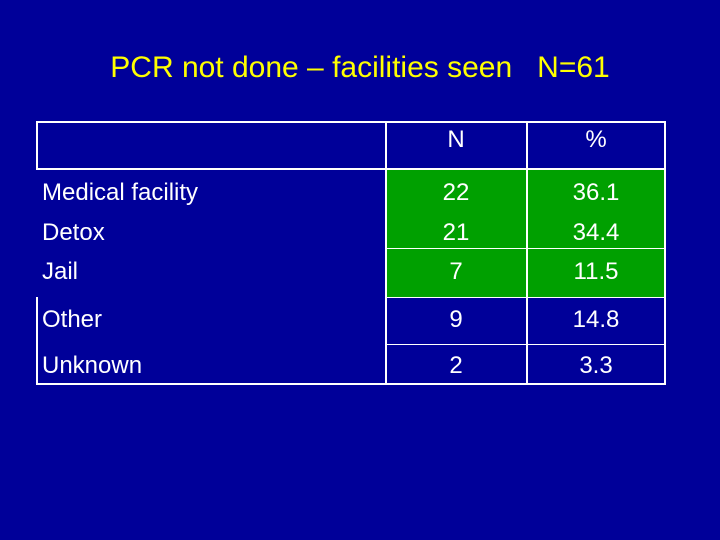  What do you see at coordinates (351, 169) in the screenshot?
I see `table-header-divider` at bounding box center [351, 169].